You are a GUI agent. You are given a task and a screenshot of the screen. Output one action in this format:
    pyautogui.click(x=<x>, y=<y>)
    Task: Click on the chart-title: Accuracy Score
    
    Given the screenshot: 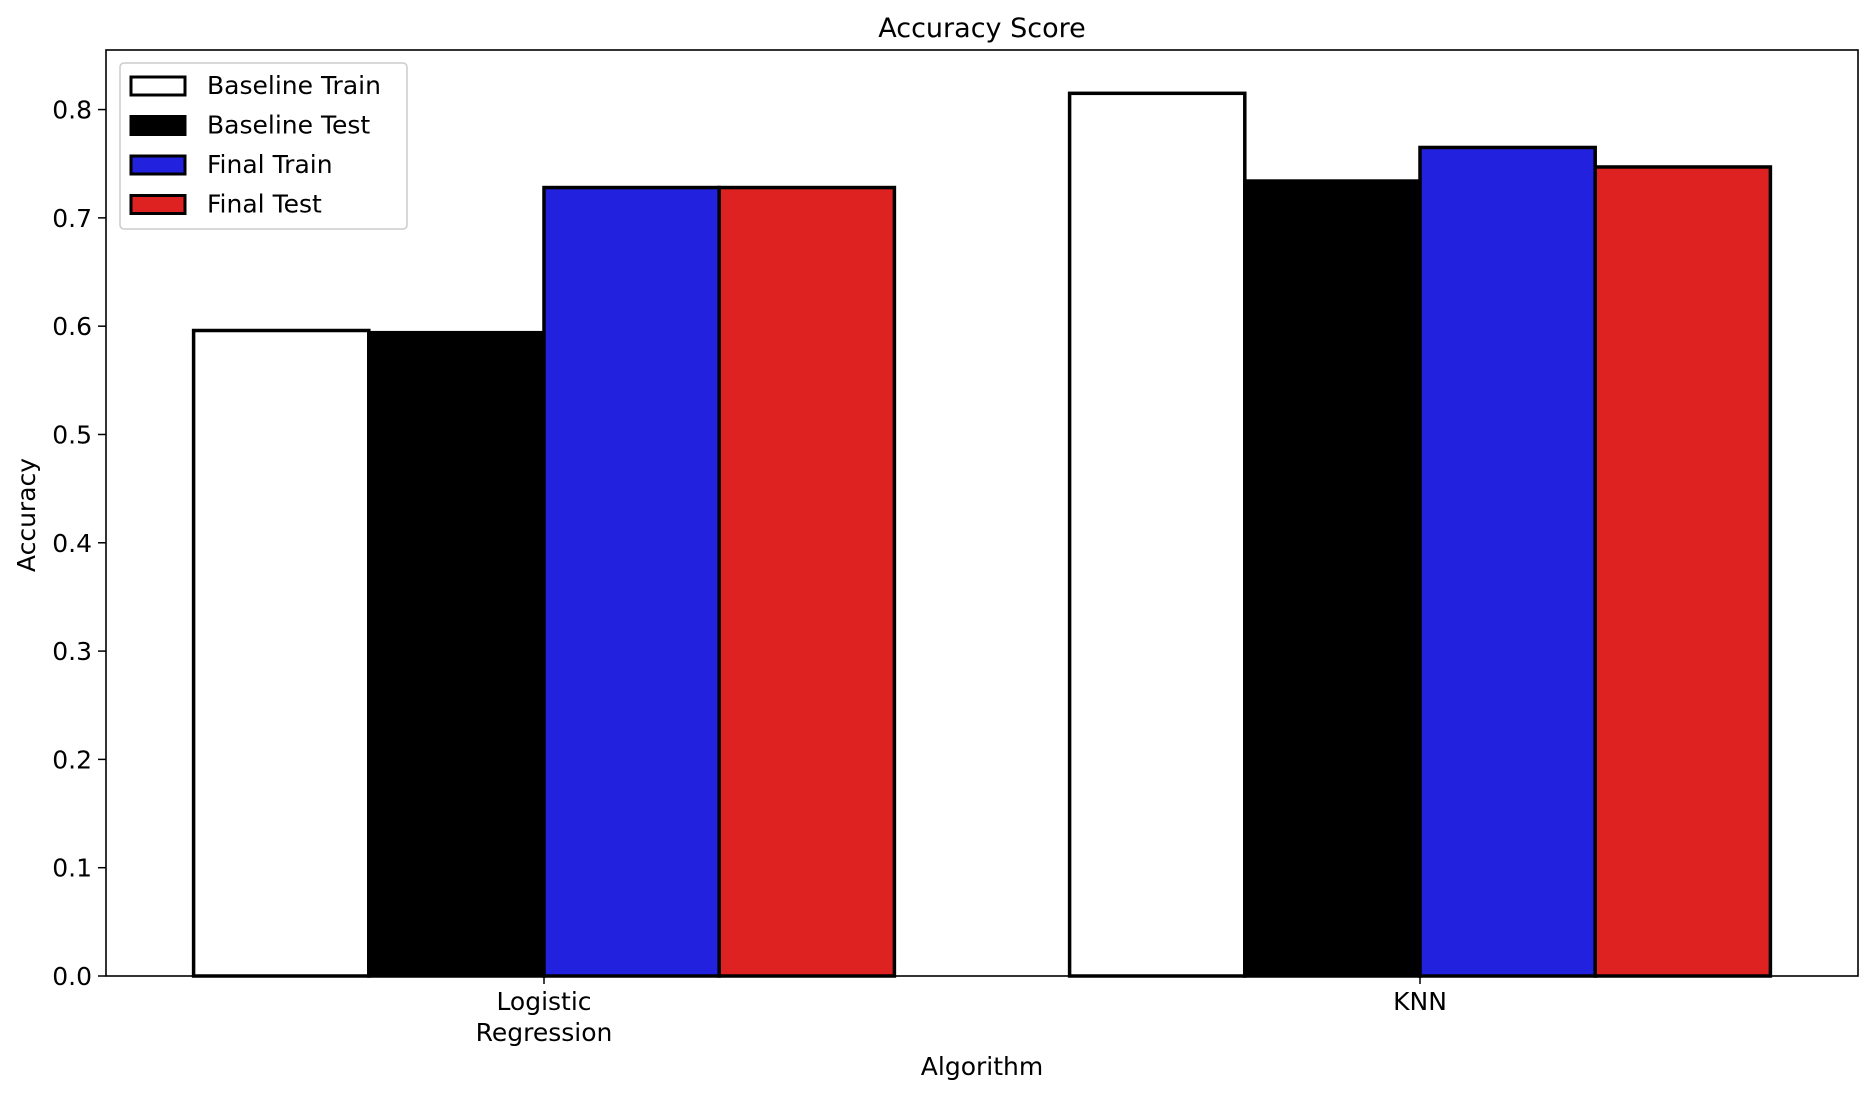 What is the action you would take?
    pyautogui.click(x=981, y=28)
    